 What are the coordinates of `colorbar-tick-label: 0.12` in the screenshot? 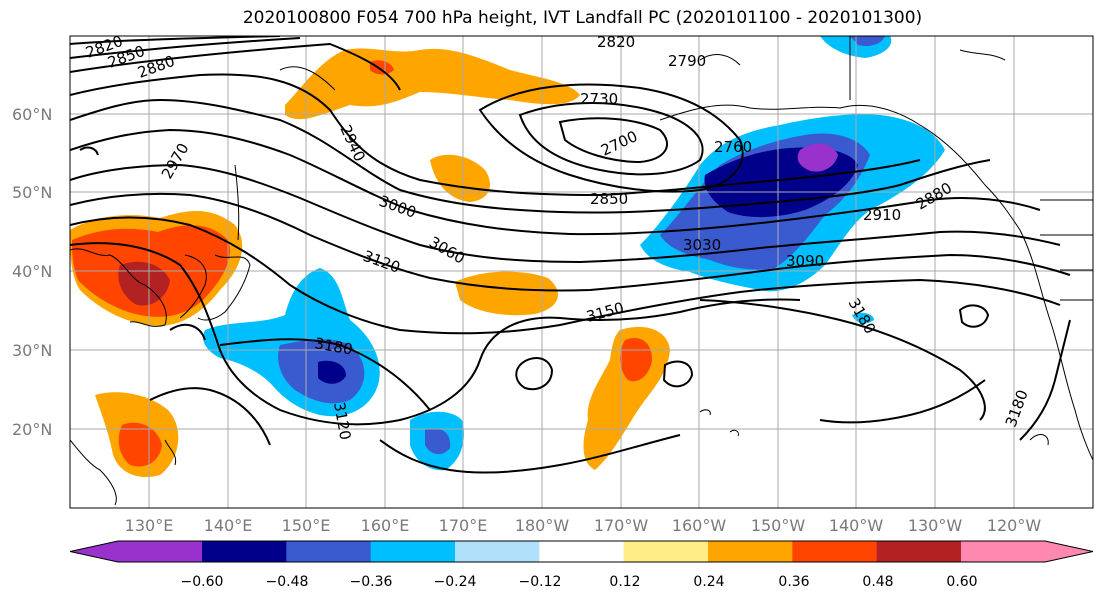 It's located at (624, 582).